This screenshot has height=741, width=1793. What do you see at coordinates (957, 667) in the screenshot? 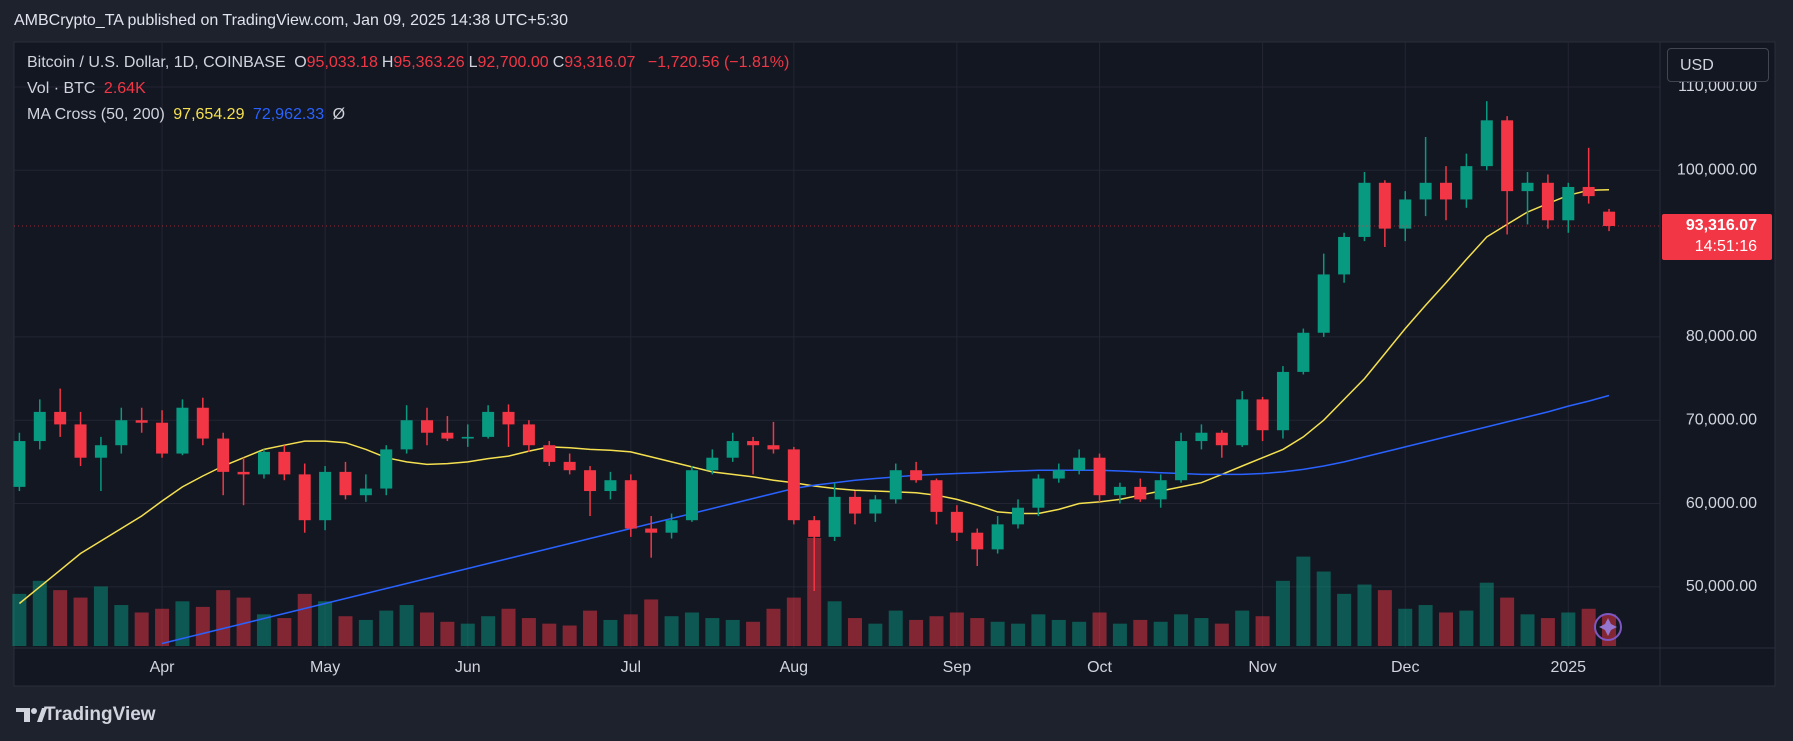
I see `x-tick-label: Sep` at bounding box center [957, 667].